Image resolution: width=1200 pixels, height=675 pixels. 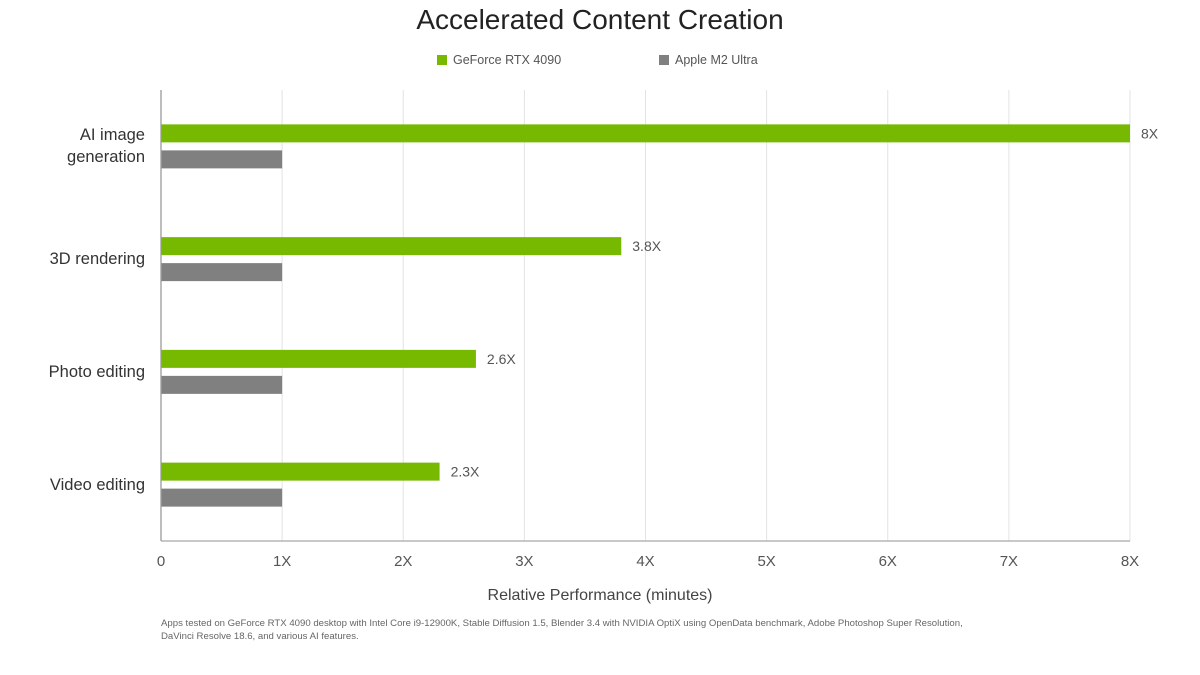 What do you see at coordinates (96, 371) in the screenshot?
I see `category-label: Photo editing` at bounding box center [96, 371].